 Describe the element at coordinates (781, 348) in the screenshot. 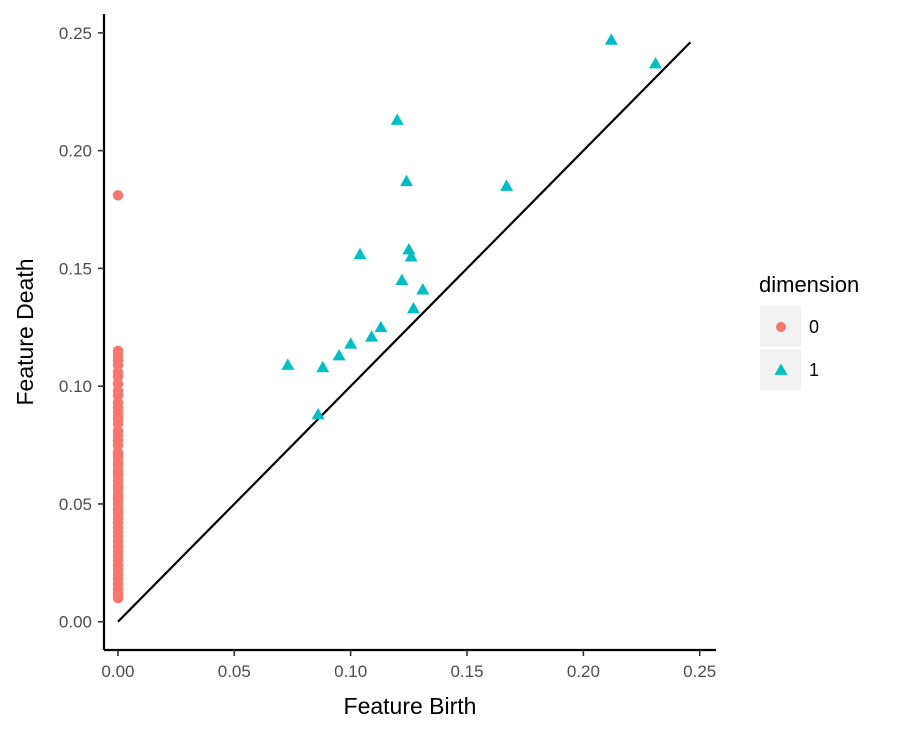

I see `legend-keys` at that location.